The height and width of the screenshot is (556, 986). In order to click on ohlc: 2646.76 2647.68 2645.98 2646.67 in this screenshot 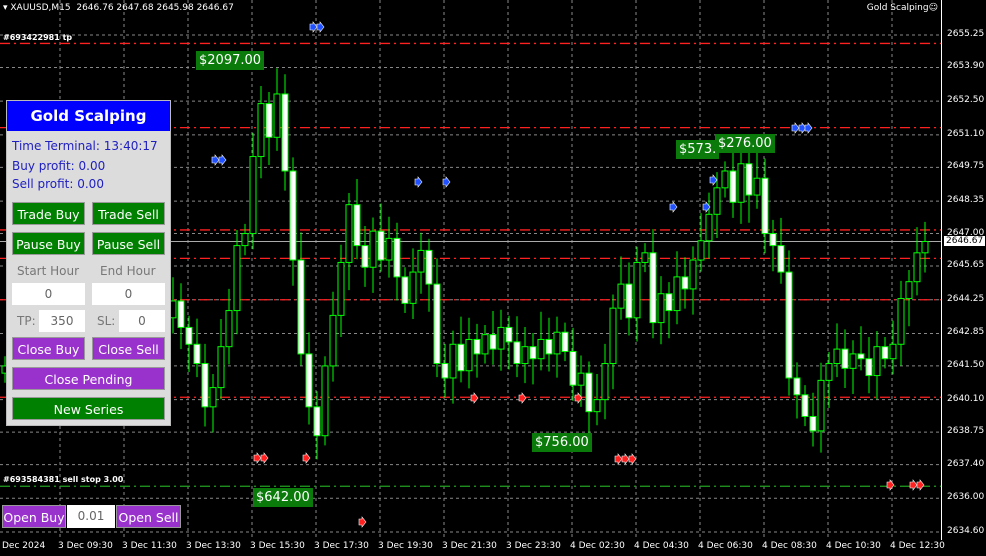, I will do `click(155, 8)`.